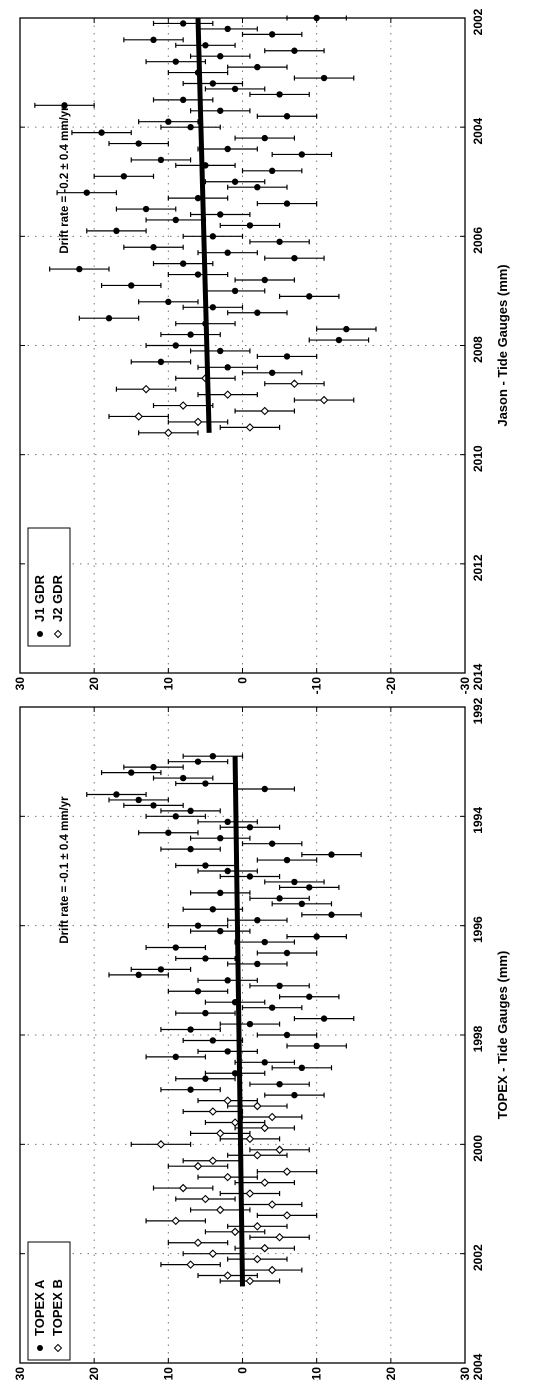 The image size is (535, 1381). Describe the element at coordinates (478, 1038) in the screenshot. I see `x-tick-label: 1998` at that location.